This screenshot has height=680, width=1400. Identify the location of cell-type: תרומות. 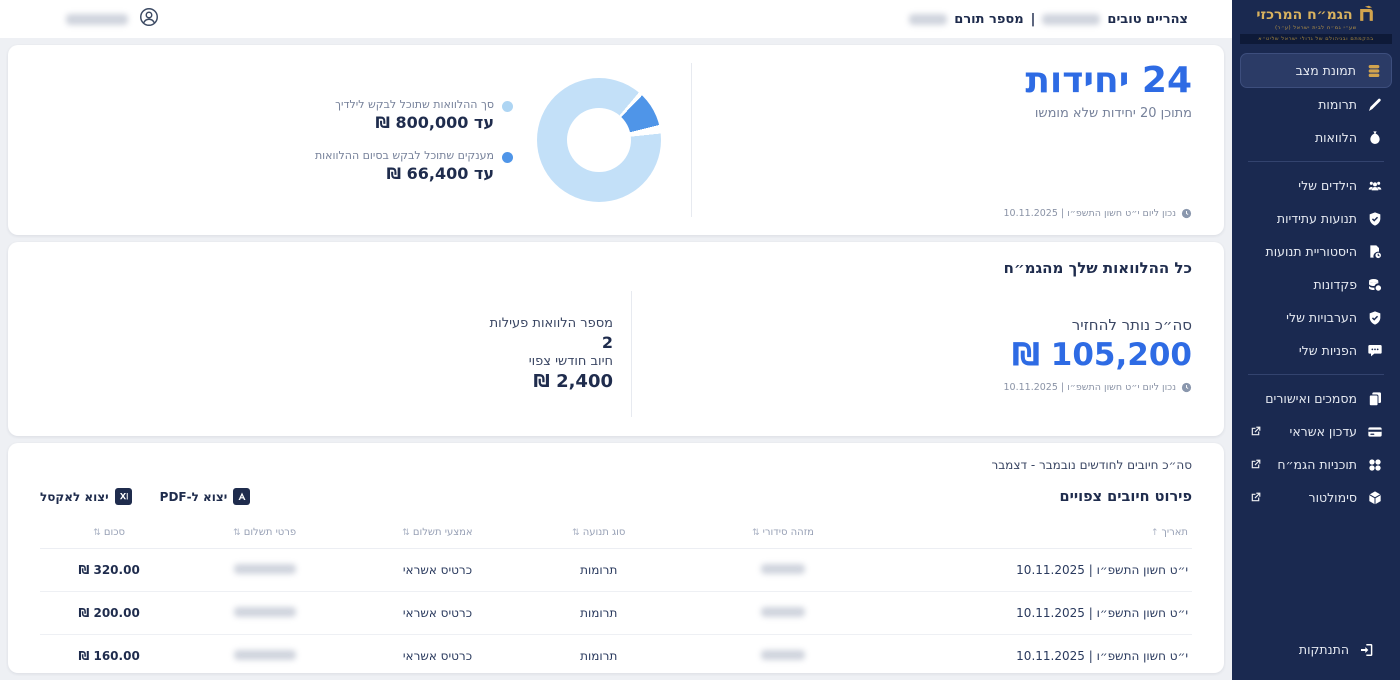
(598, 570).